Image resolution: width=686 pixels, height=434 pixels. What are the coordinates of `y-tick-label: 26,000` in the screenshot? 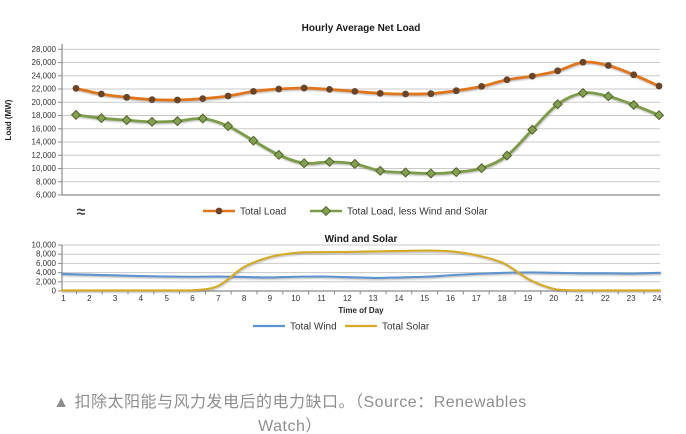 It's located at (44, 62).